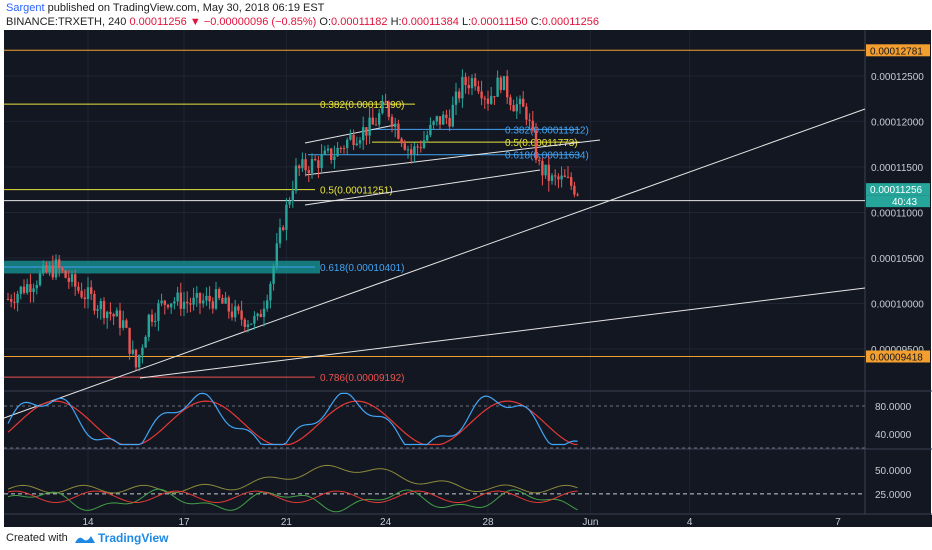  What do you see at coordinates (292, 497) in the screenshot?
I see `osc-line-minus` at bounding box center [292, 497].